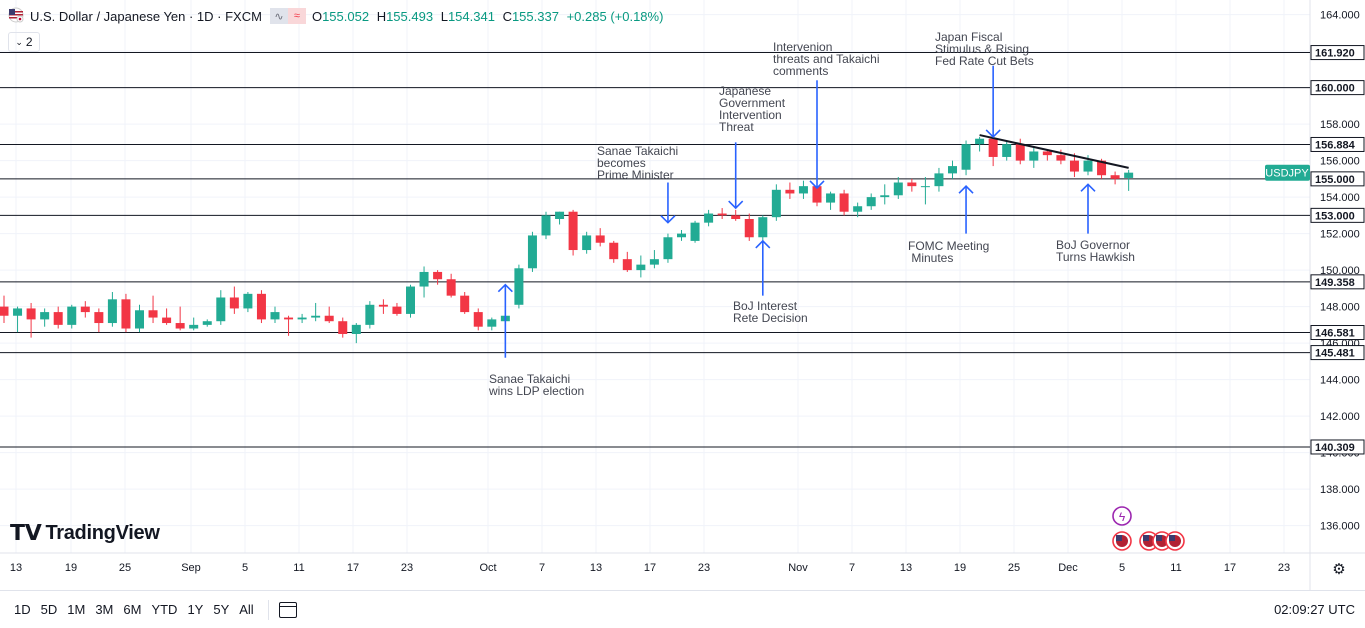 This screenshot has width=1365, height=628. What do you see at coordinates (1335, 283) in the screenshot?
I see `level-label: 149.358` at bounding box center [1335, 283].